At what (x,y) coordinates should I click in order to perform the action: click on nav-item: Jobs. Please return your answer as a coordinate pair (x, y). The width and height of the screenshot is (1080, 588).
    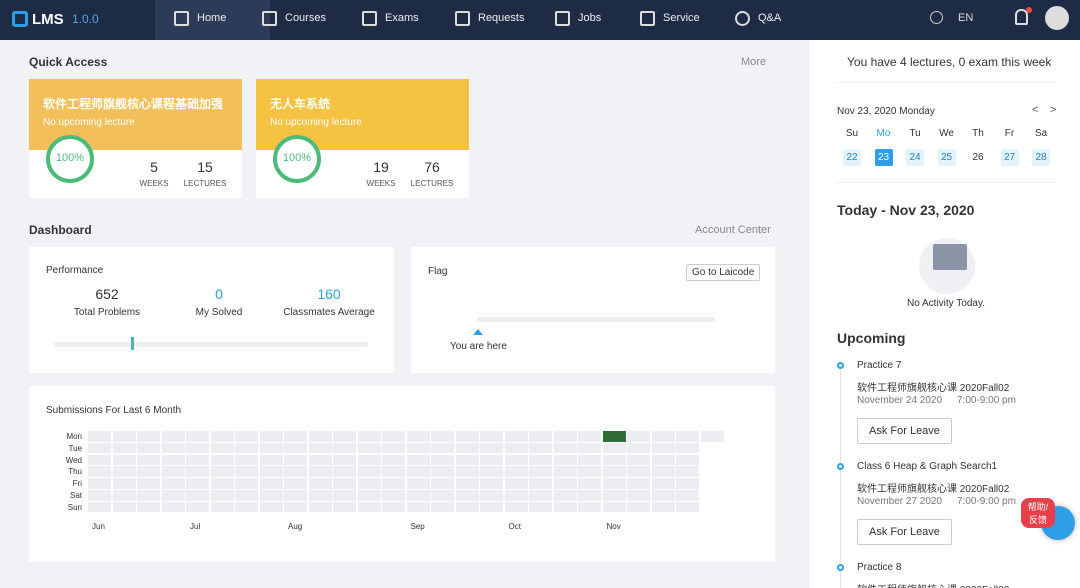
    Looking at the image, I should click on (600, 20).